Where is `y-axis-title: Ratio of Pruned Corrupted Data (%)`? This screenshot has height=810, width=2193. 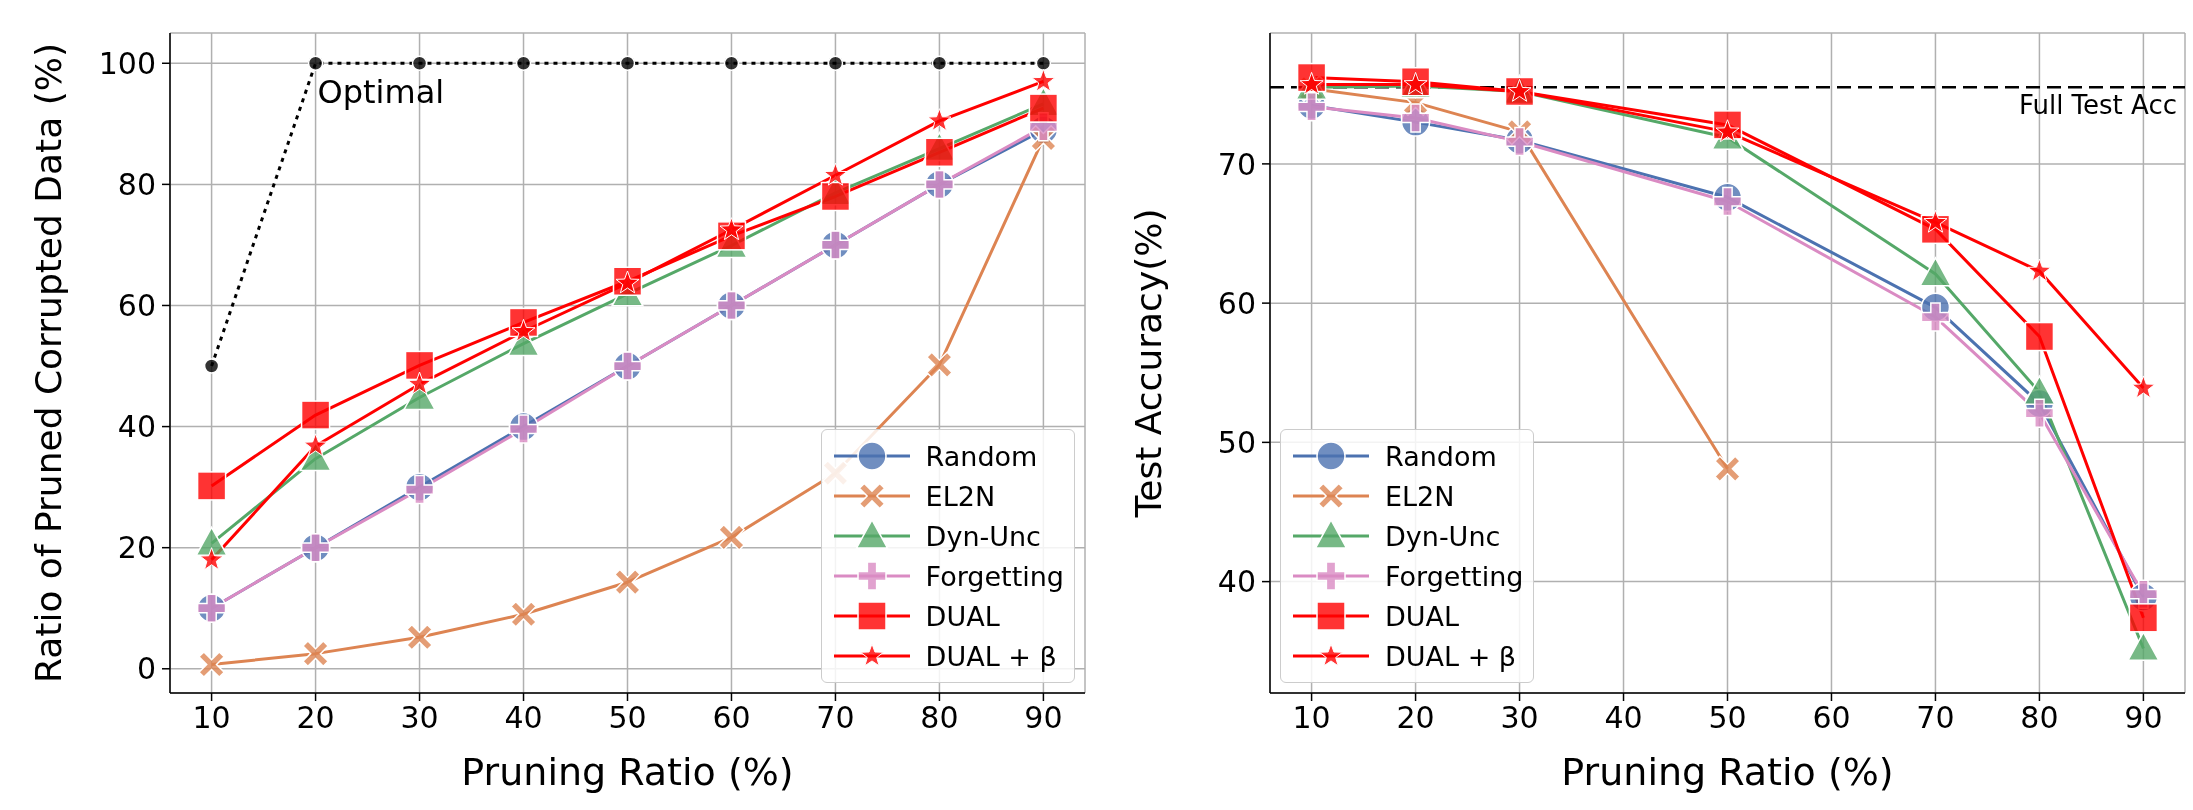 y-axis-title: Ratio of Pruned Corrupted Data (%) is located at coordinates (48, 363).